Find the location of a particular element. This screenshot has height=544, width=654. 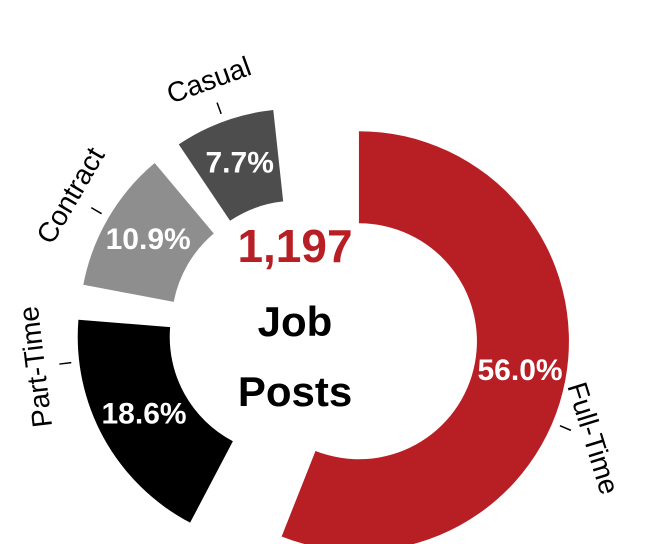

center-text: Posts is located at coordinates (295, 391).